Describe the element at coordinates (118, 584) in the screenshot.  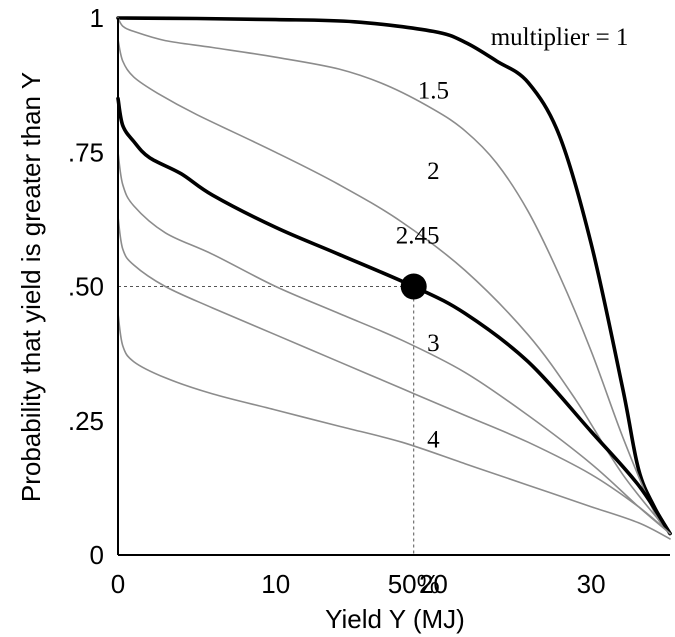
I see `x-tick-label: 0` at that location.